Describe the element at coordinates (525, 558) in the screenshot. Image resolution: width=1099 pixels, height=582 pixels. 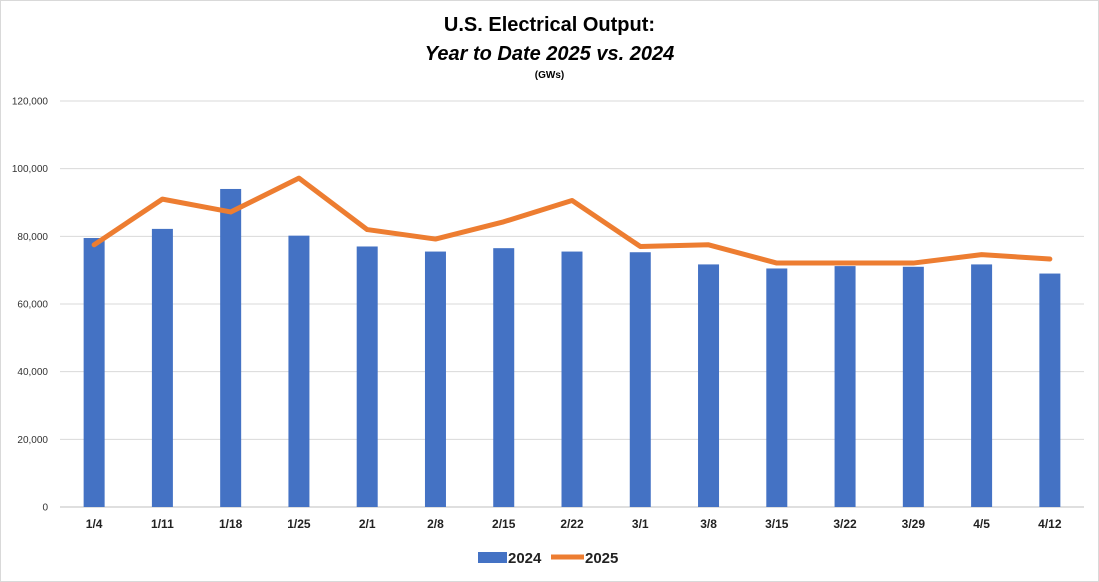
I see `legend-label-2024: 2024` at that location.